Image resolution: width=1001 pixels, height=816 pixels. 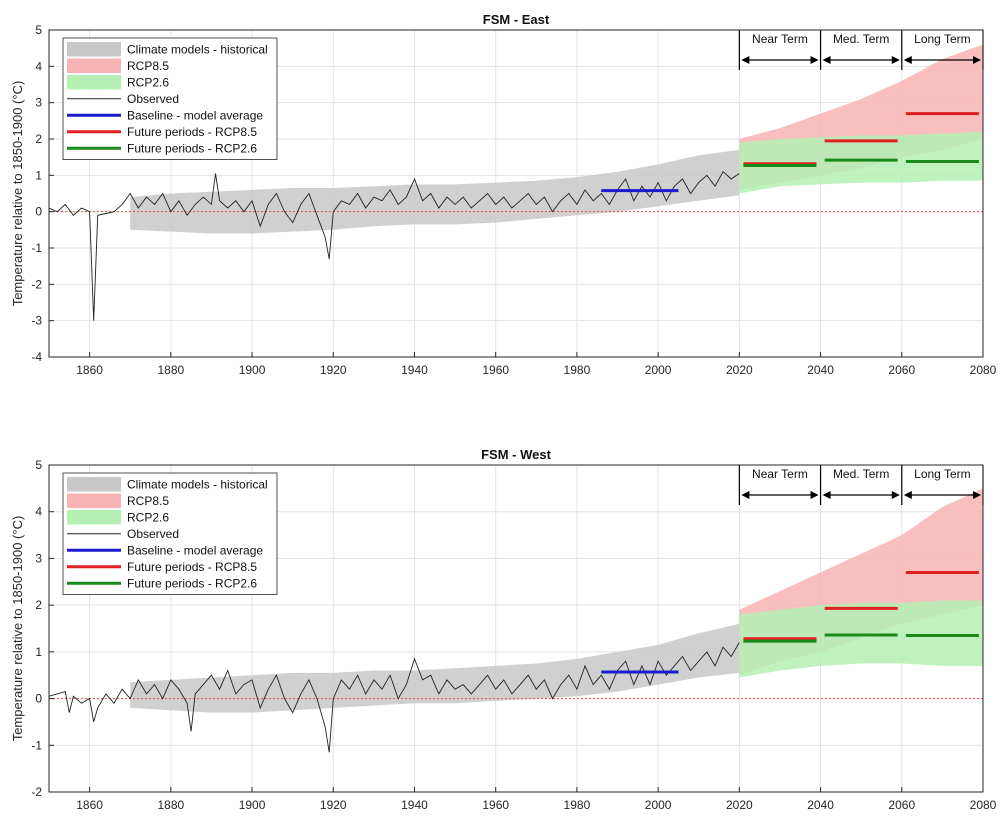 What do you see at coordinates (36, 357) in the screenshot?
I see `y-tick-label: -4` at bounding box center [36, 357].